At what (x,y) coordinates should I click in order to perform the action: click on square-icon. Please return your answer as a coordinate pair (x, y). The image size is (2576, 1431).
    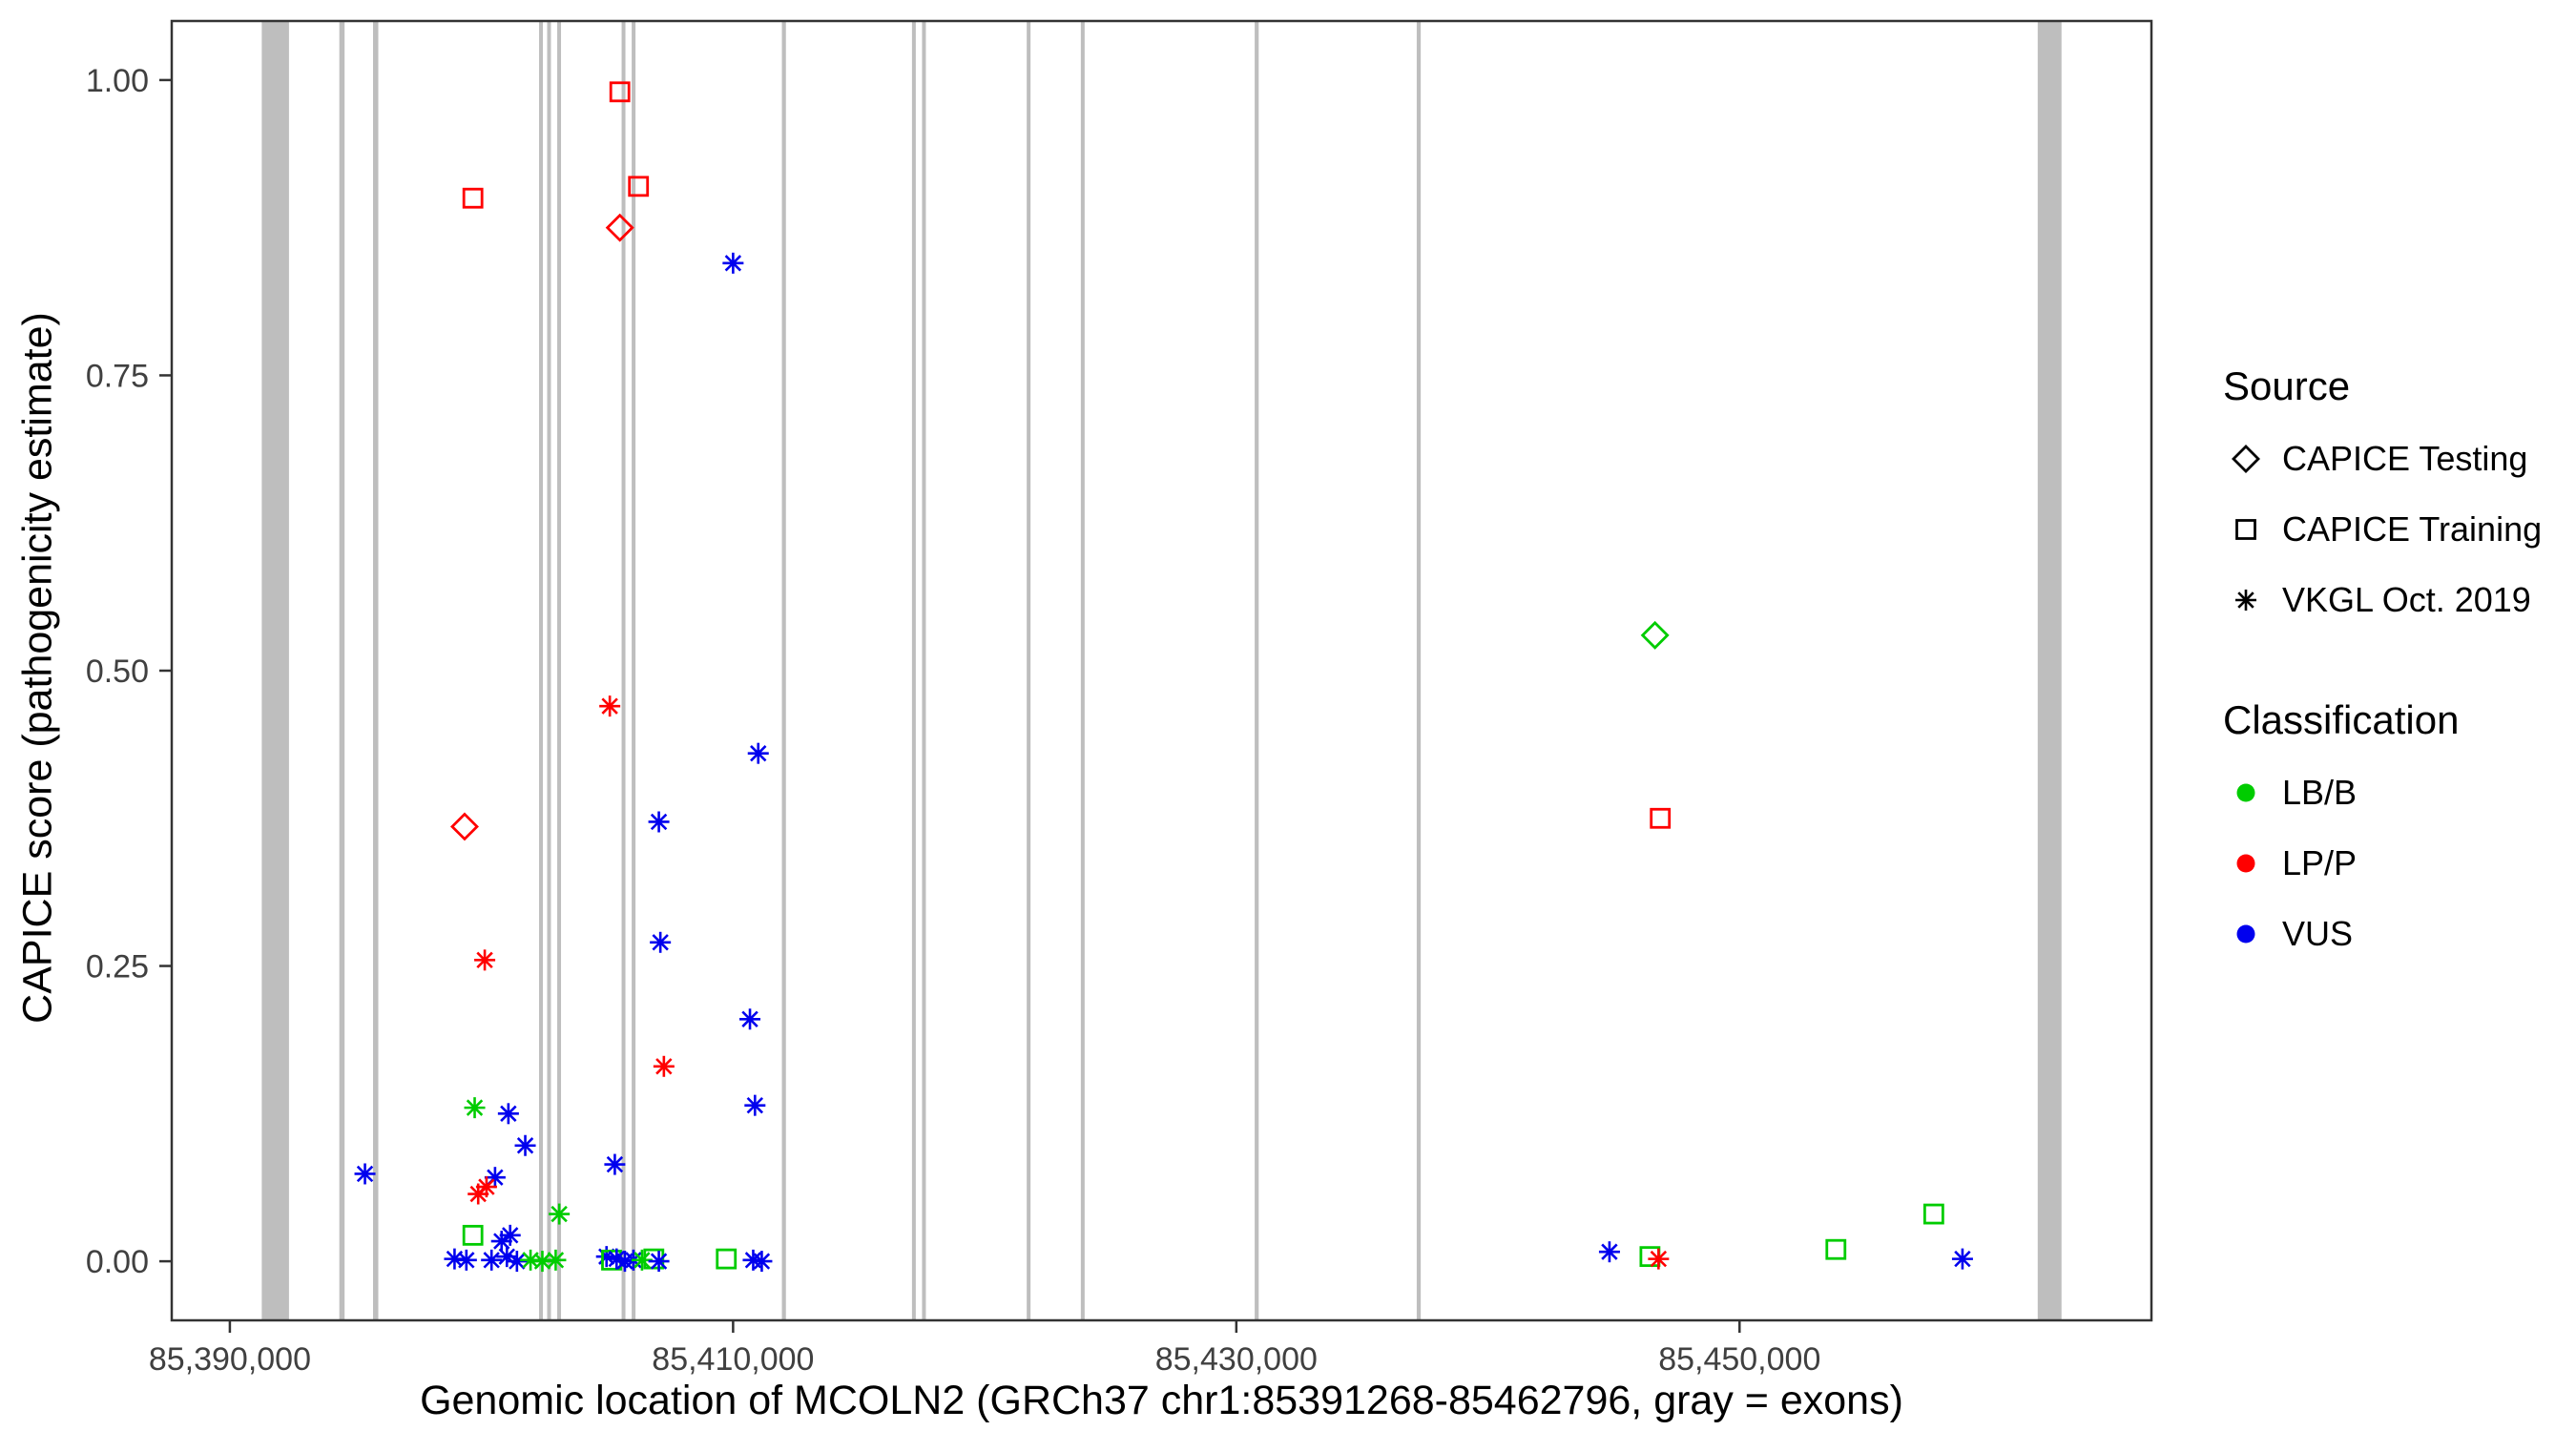
    Looking at the image, I should click on (2245, 529).